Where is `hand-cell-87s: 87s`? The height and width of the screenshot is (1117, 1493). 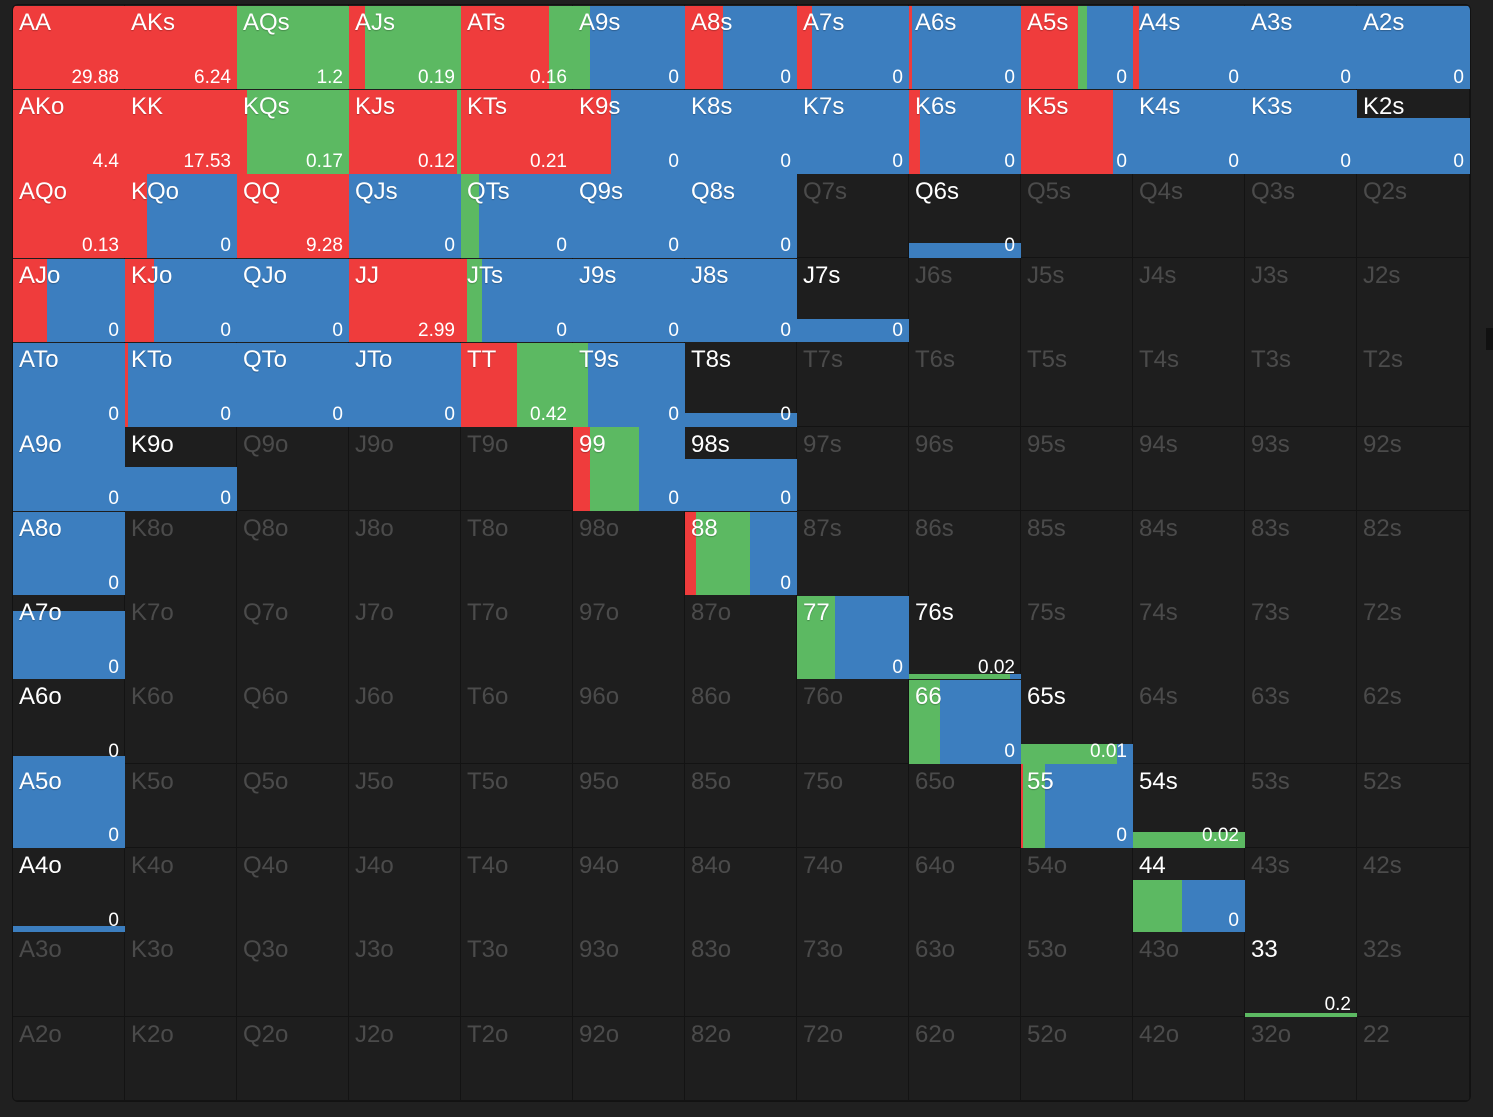
hand-cell-87s: 87s is located at coordinates (853, 553).